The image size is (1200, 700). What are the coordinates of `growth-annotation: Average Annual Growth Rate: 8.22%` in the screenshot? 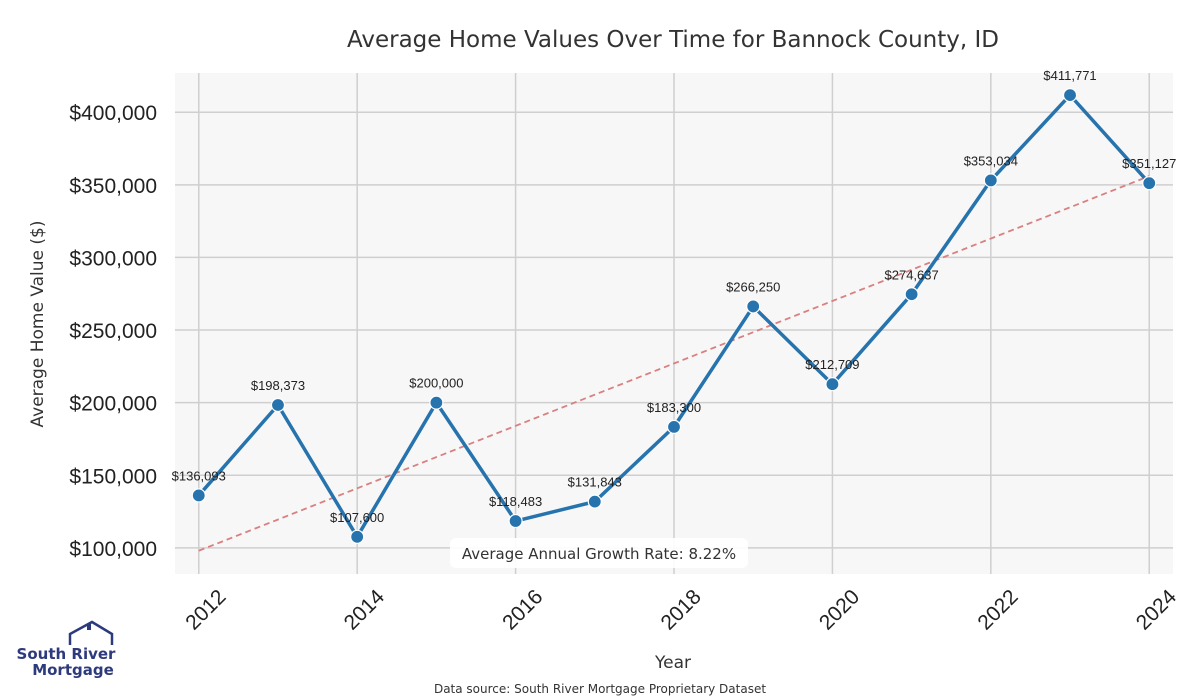 It's located at (599, 553).